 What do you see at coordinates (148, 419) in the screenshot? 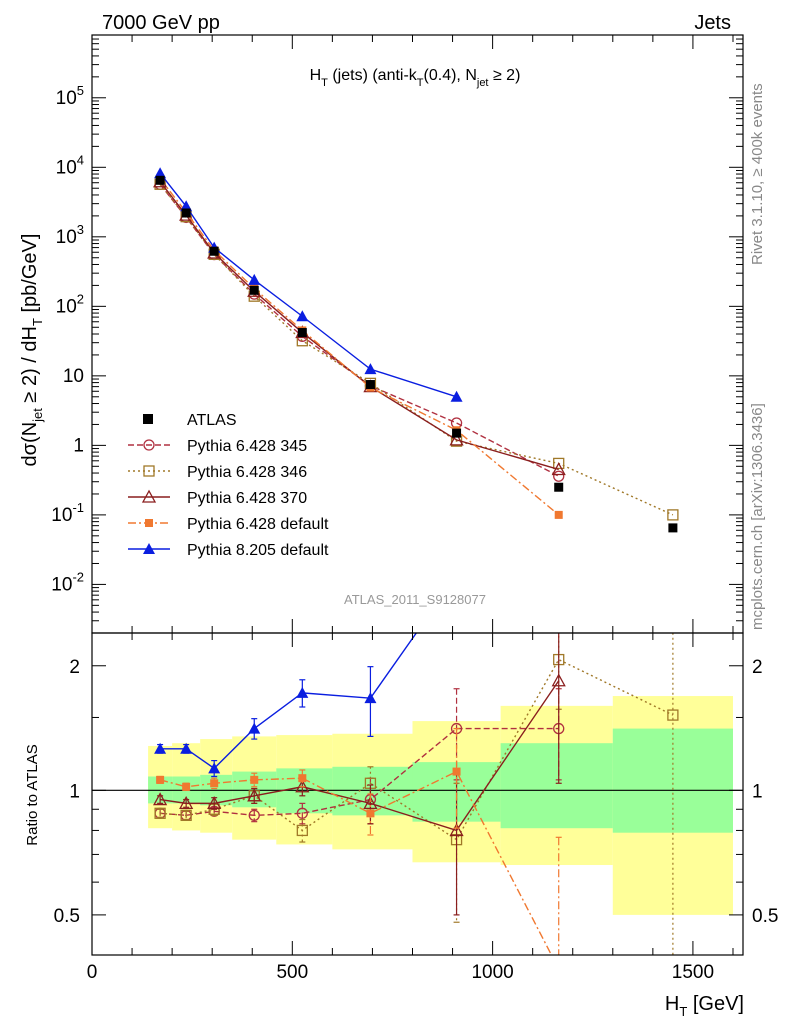
I see `legend-marker` at bounding box center [148, 419].